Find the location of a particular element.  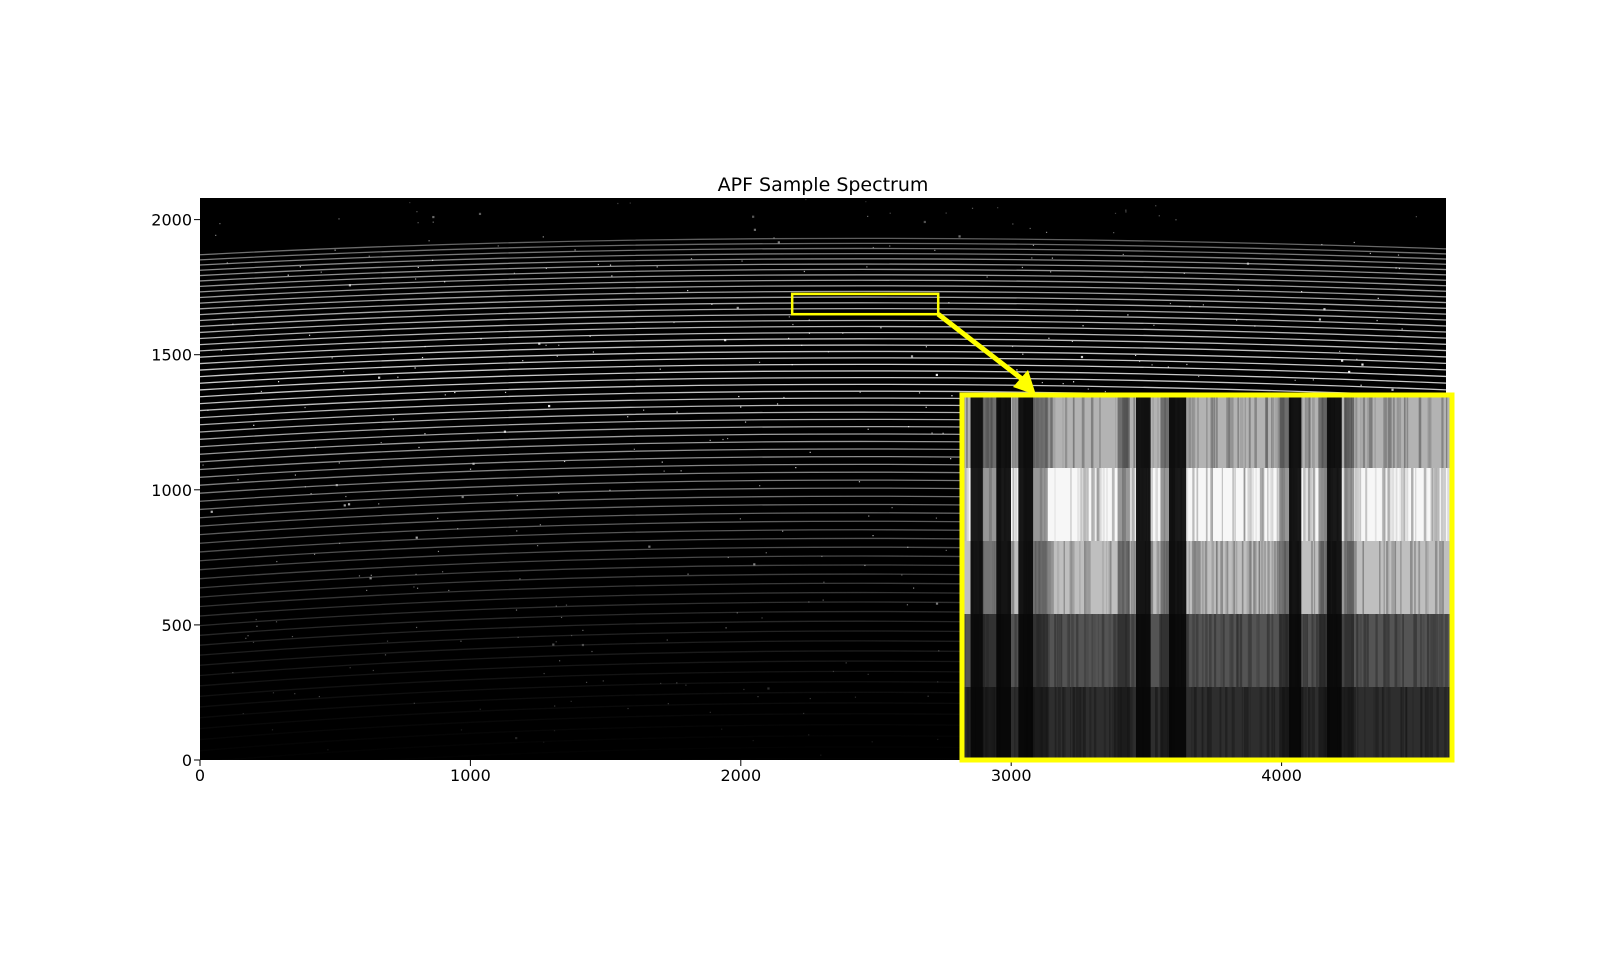

y-tick-label: 1500 is located at coordinates (171, 355).